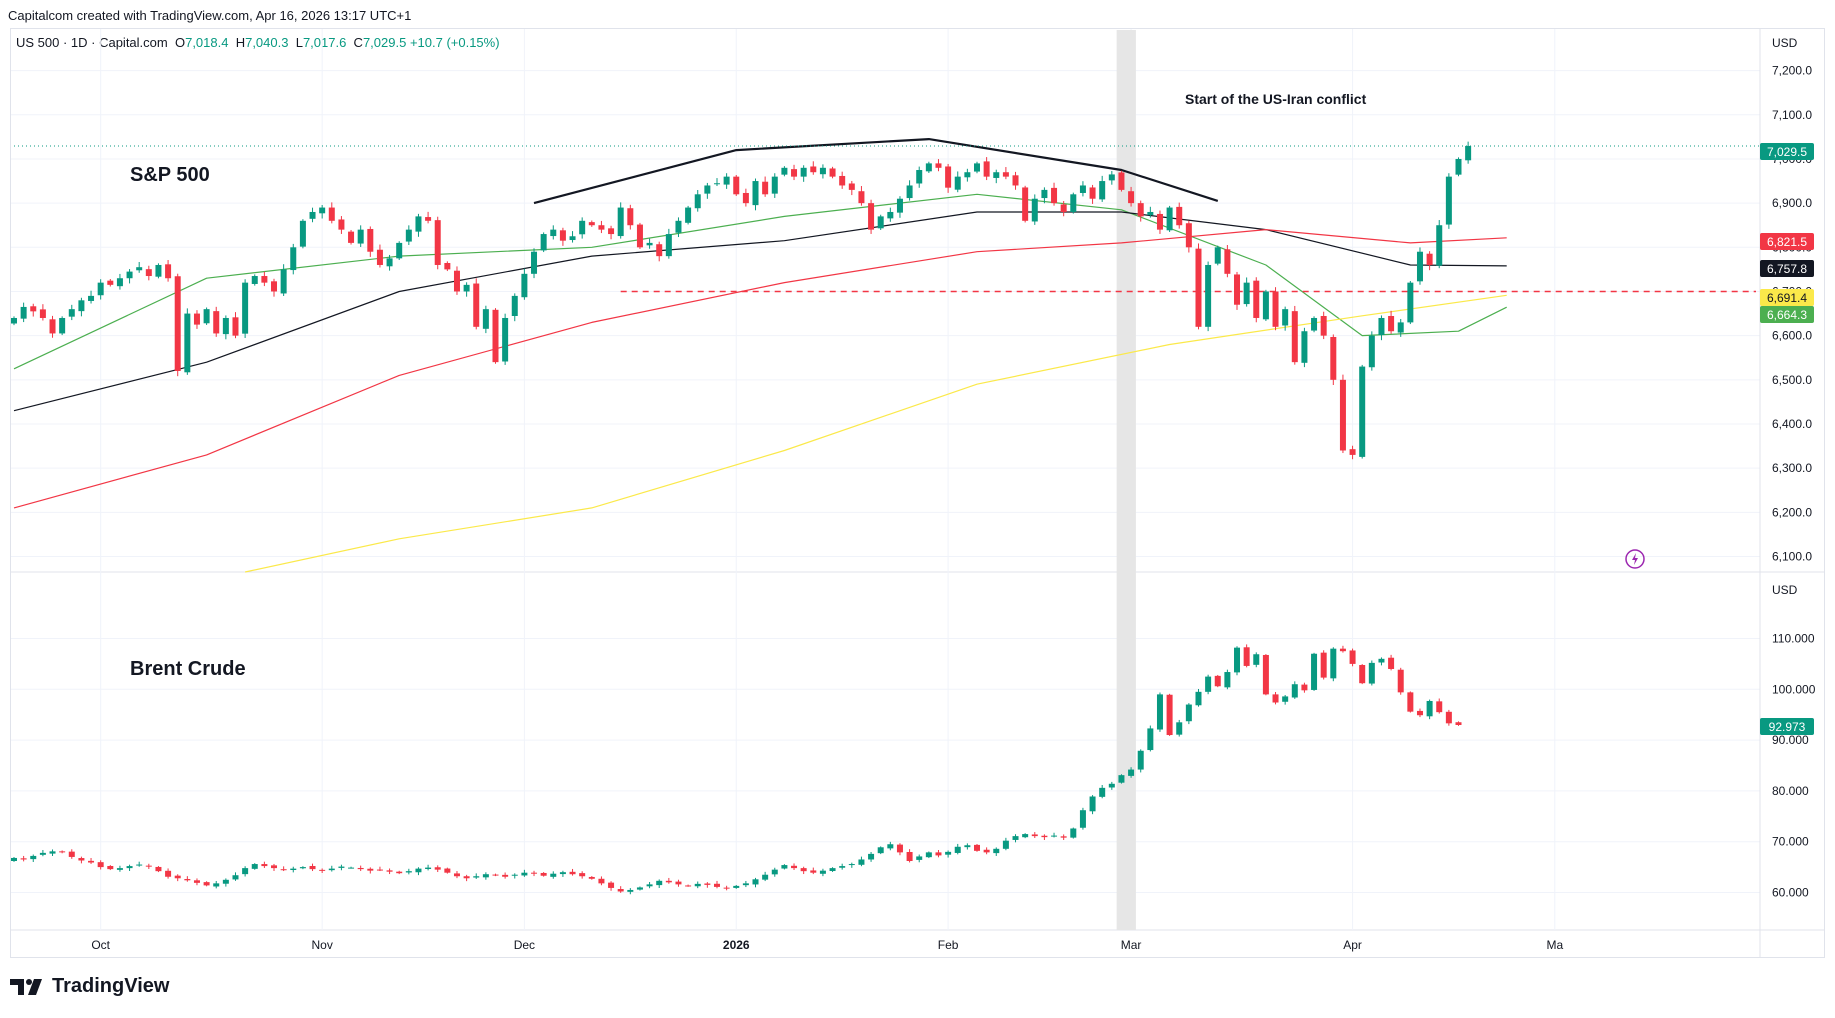 Image resolution: width=1835 pixels, height=1018 pixels. Describe the element at coordinates (876, 171) in the screenshot. I see `trend-arc` at that location.